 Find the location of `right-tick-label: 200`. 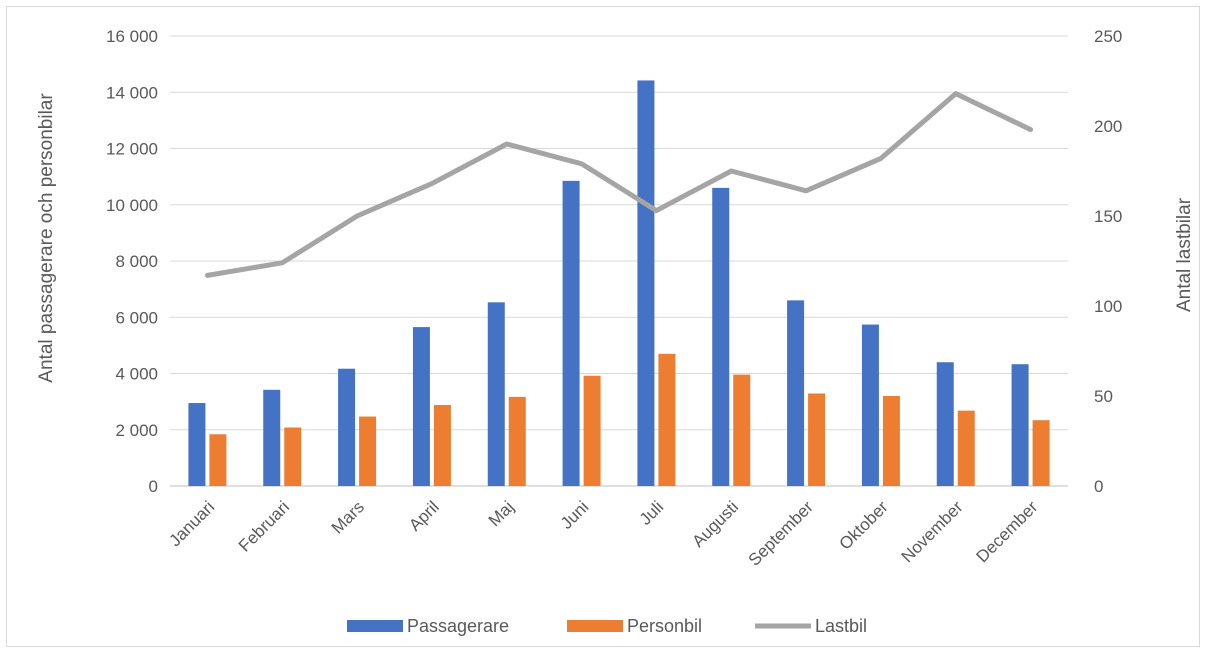

right-tick-label: 200 is located at coordinates (1108, 126).